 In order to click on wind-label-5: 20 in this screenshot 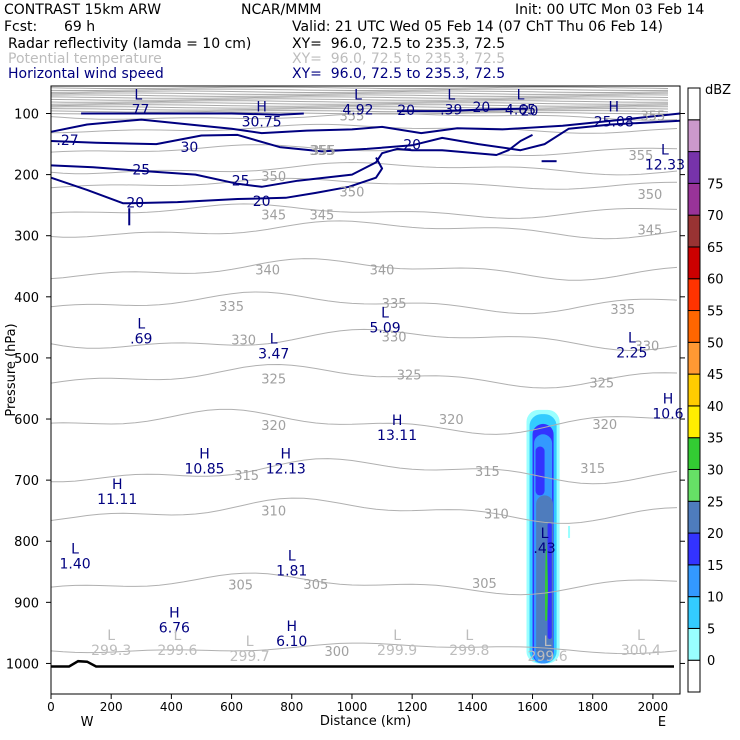, I will do `click(412, 146)`.